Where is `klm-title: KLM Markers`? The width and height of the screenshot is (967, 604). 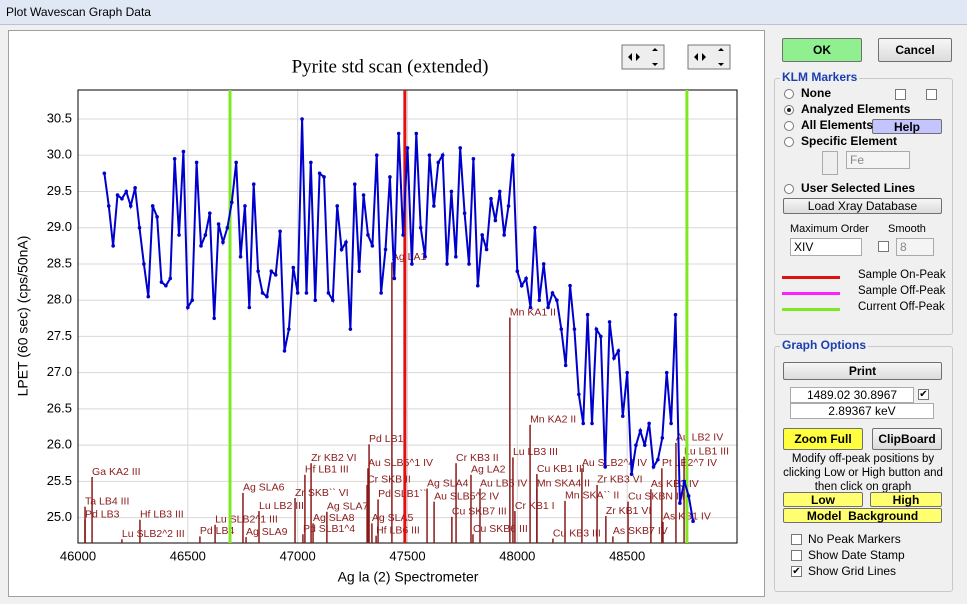 klm-title: KLM Markers is located at coordinates (820, 77).